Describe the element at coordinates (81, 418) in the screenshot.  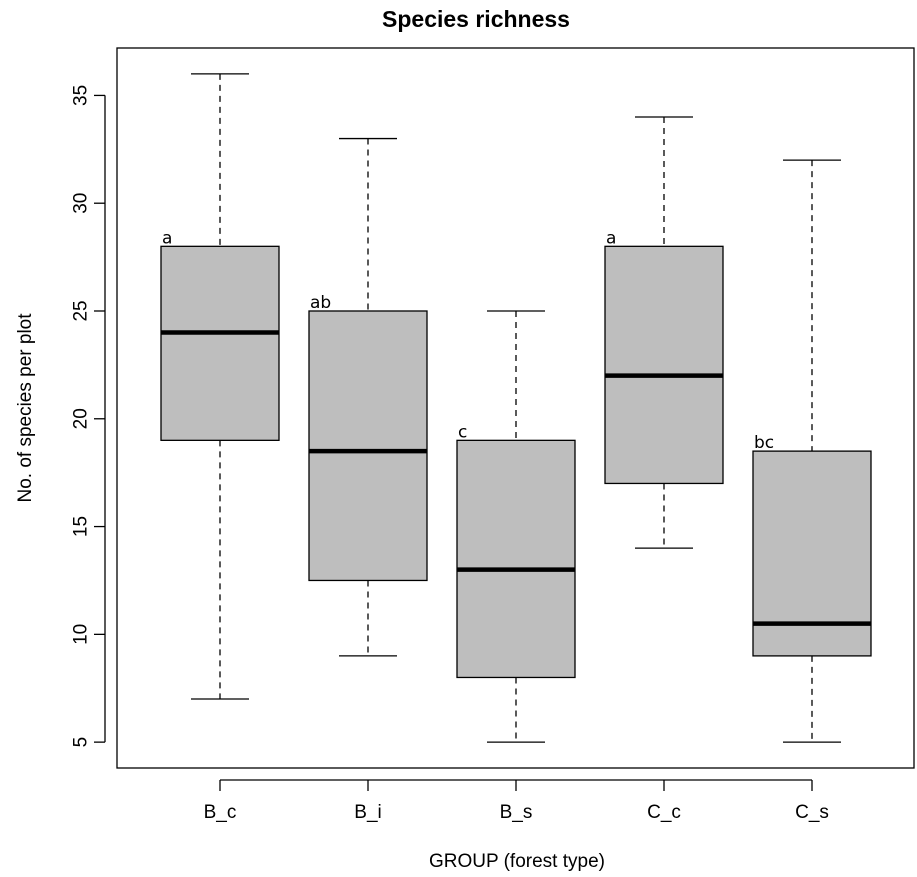
I see `y-tick-label: 20` at that location.